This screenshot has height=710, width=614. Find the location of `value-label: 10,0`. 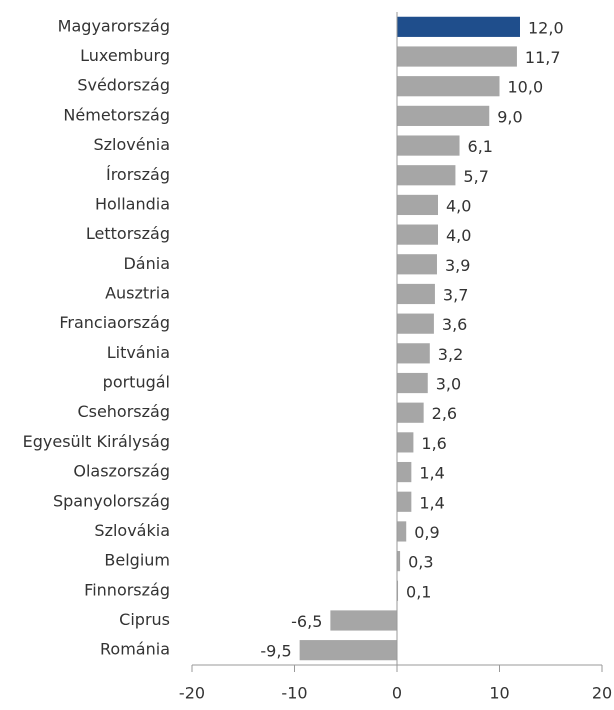

value-label: 10,0 is located at coordinates (526, 87).